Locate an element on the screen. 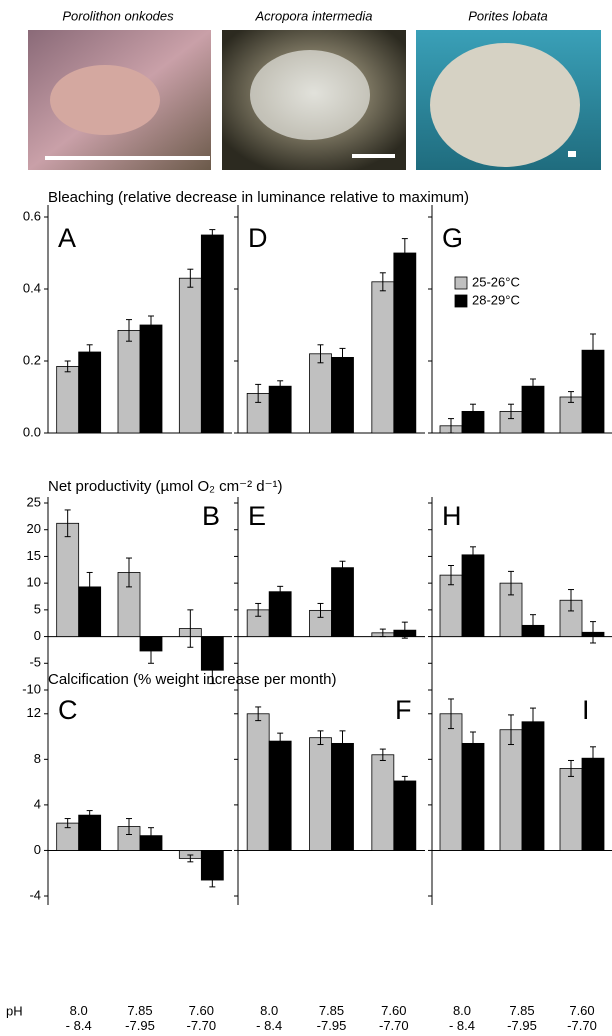 The height and width of the screenshot is (1036, 612). panel-letter: D is located at coordinates (258, 238).